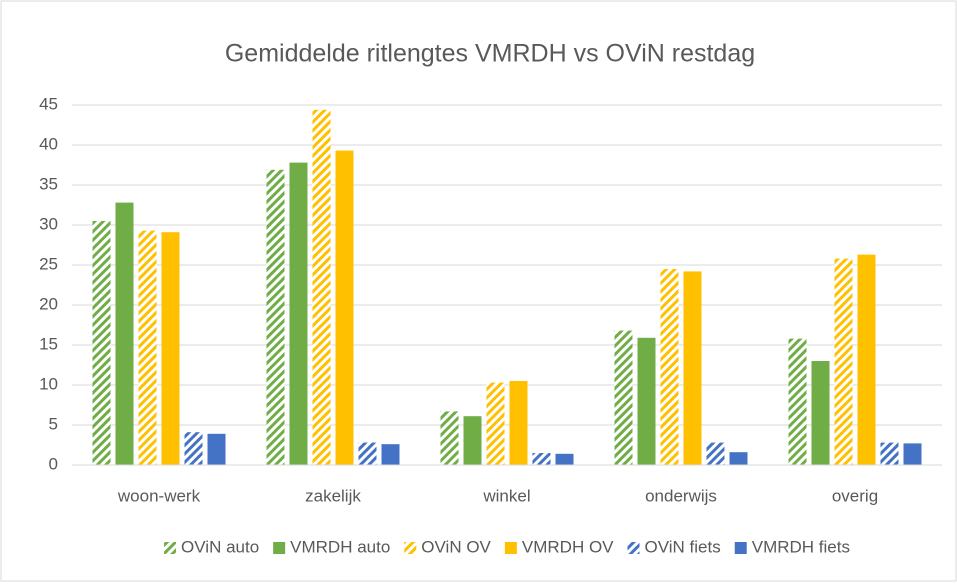 Image resolution: width=957 pixels, height=587 pixels. I want to click on y-tick-label: 45, so click(48, 103).